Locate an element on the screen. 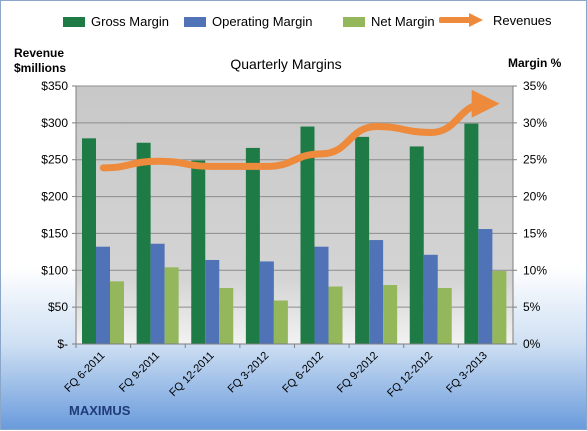 This screenshot has height=431, width=587. x-tick-label: FQ 12-2011 is located at coordinates (191, 374).